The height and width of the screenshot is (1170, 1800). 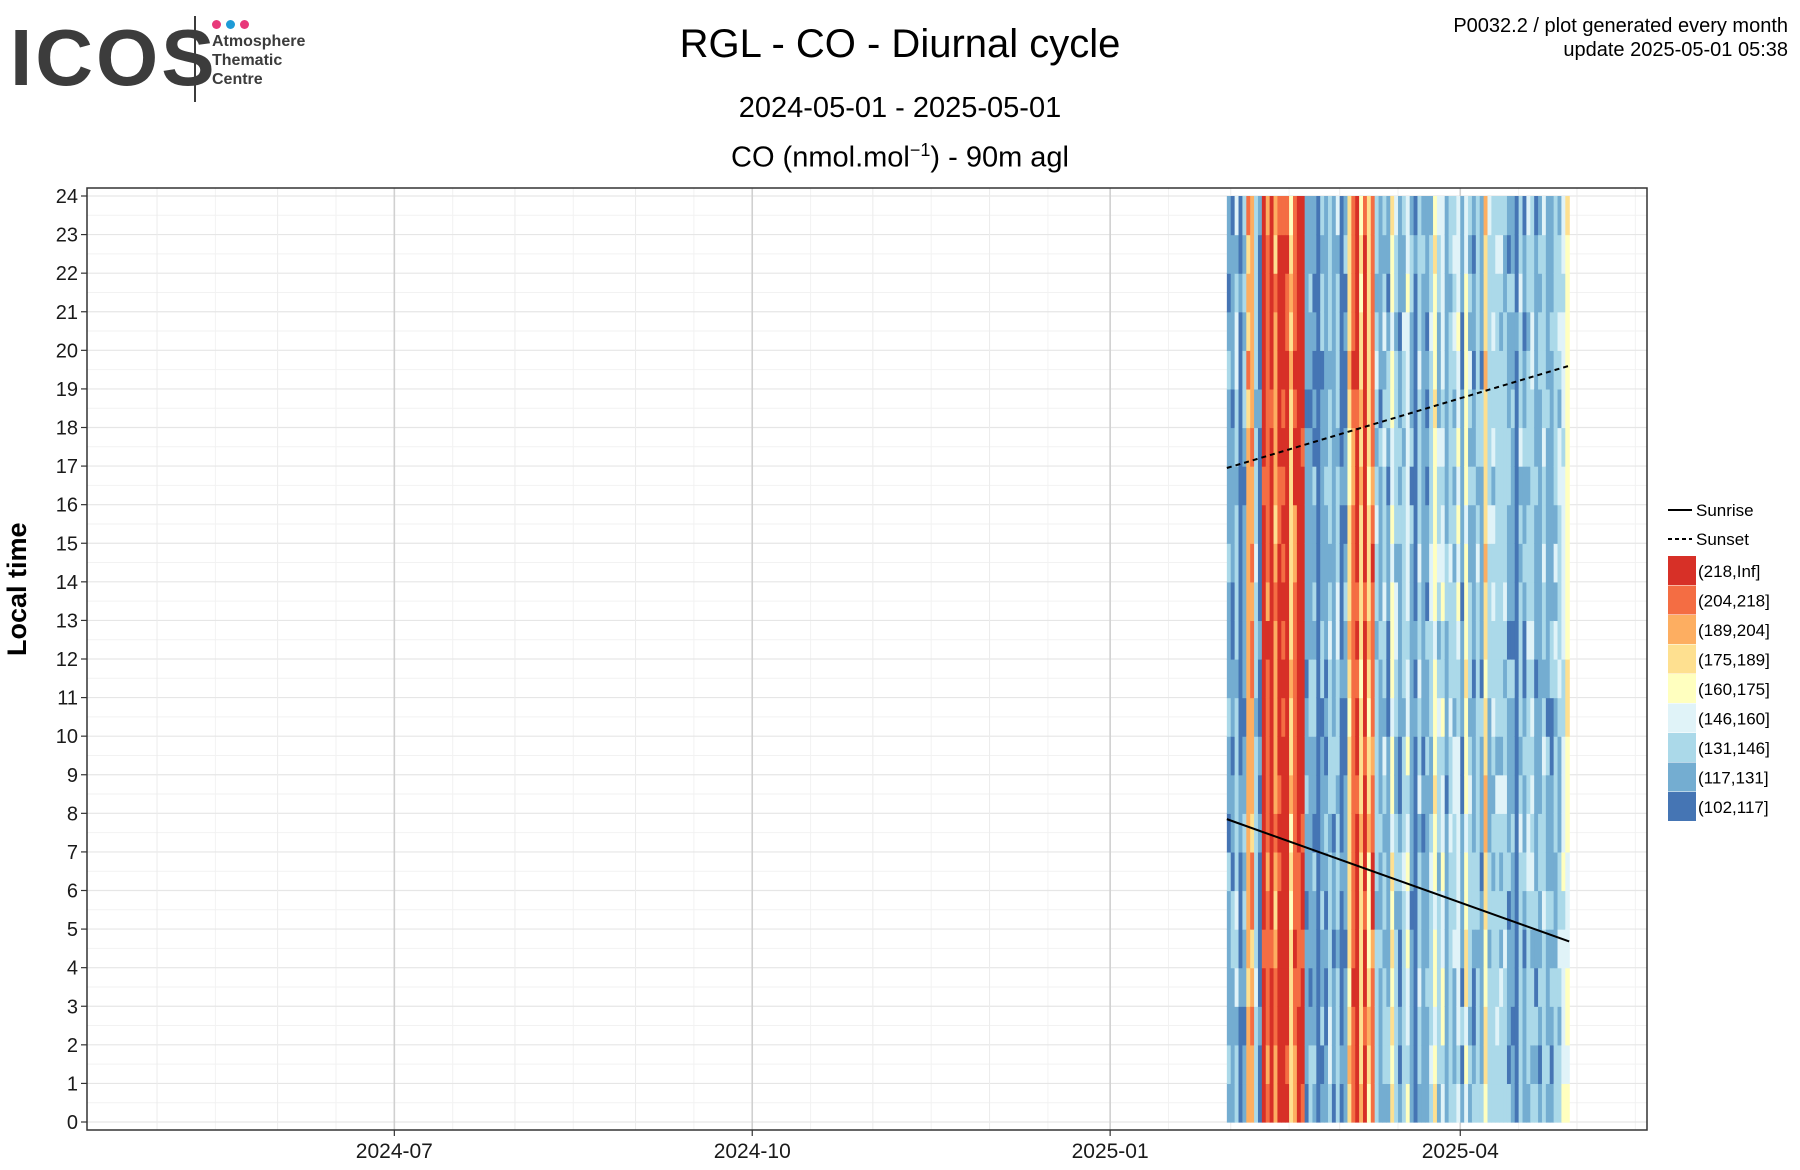 What do you see at coordinates (1675, 50) in the screenshot?
I see `meta-line-2: update 2025-05-01 05:38` at bounding box center [1675, 50].